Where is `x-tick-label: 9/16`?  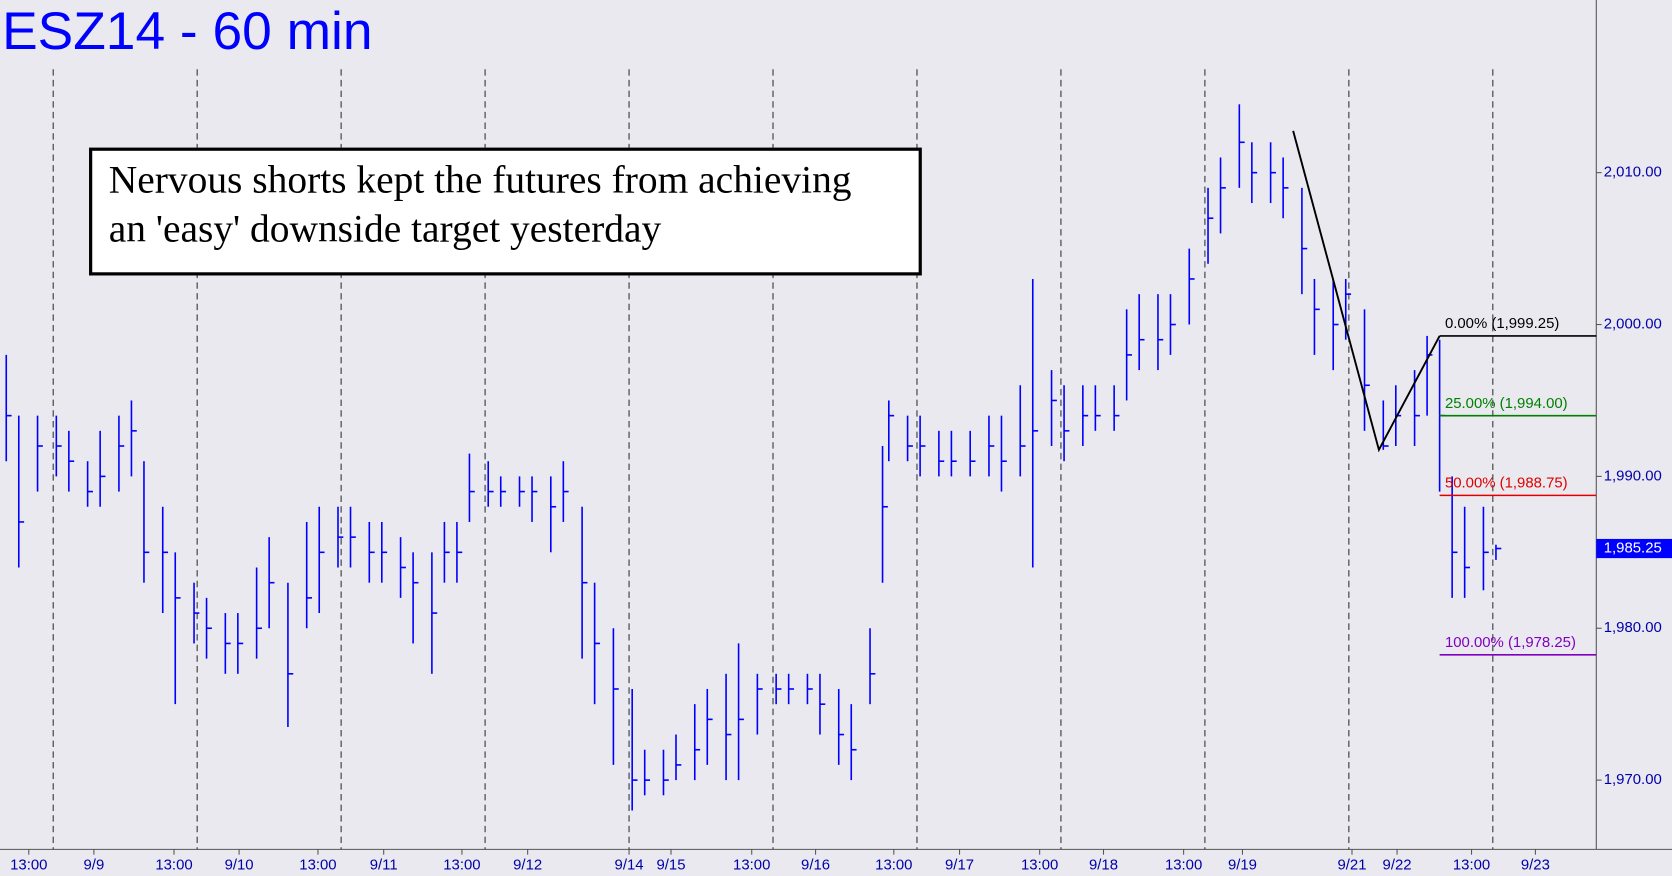
x-tick-label: 9/16 is located at coordinates (815, 864).